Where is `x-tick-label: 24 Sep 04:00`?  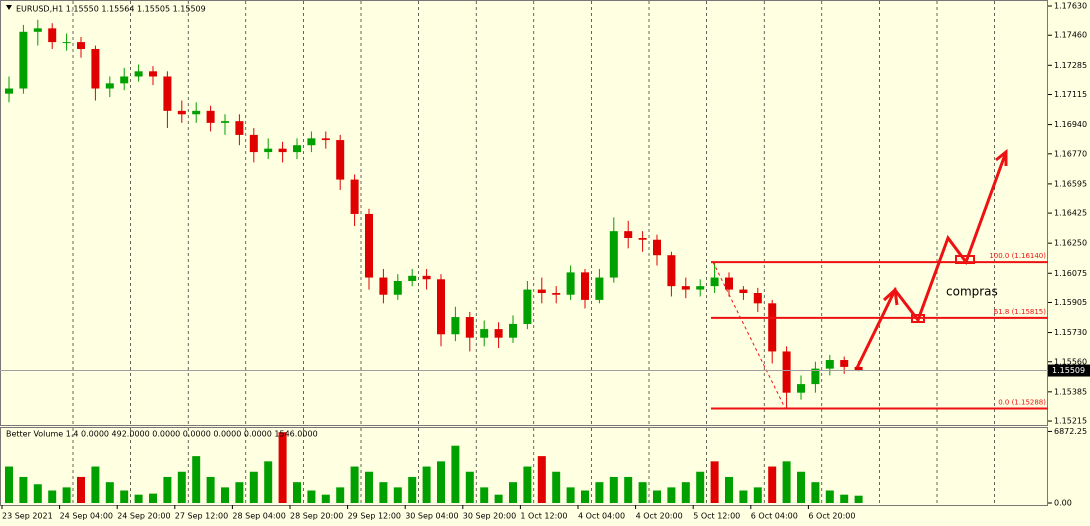 x-tick-label: 24 Sep 04:00 is located at coordinates (86, 516).